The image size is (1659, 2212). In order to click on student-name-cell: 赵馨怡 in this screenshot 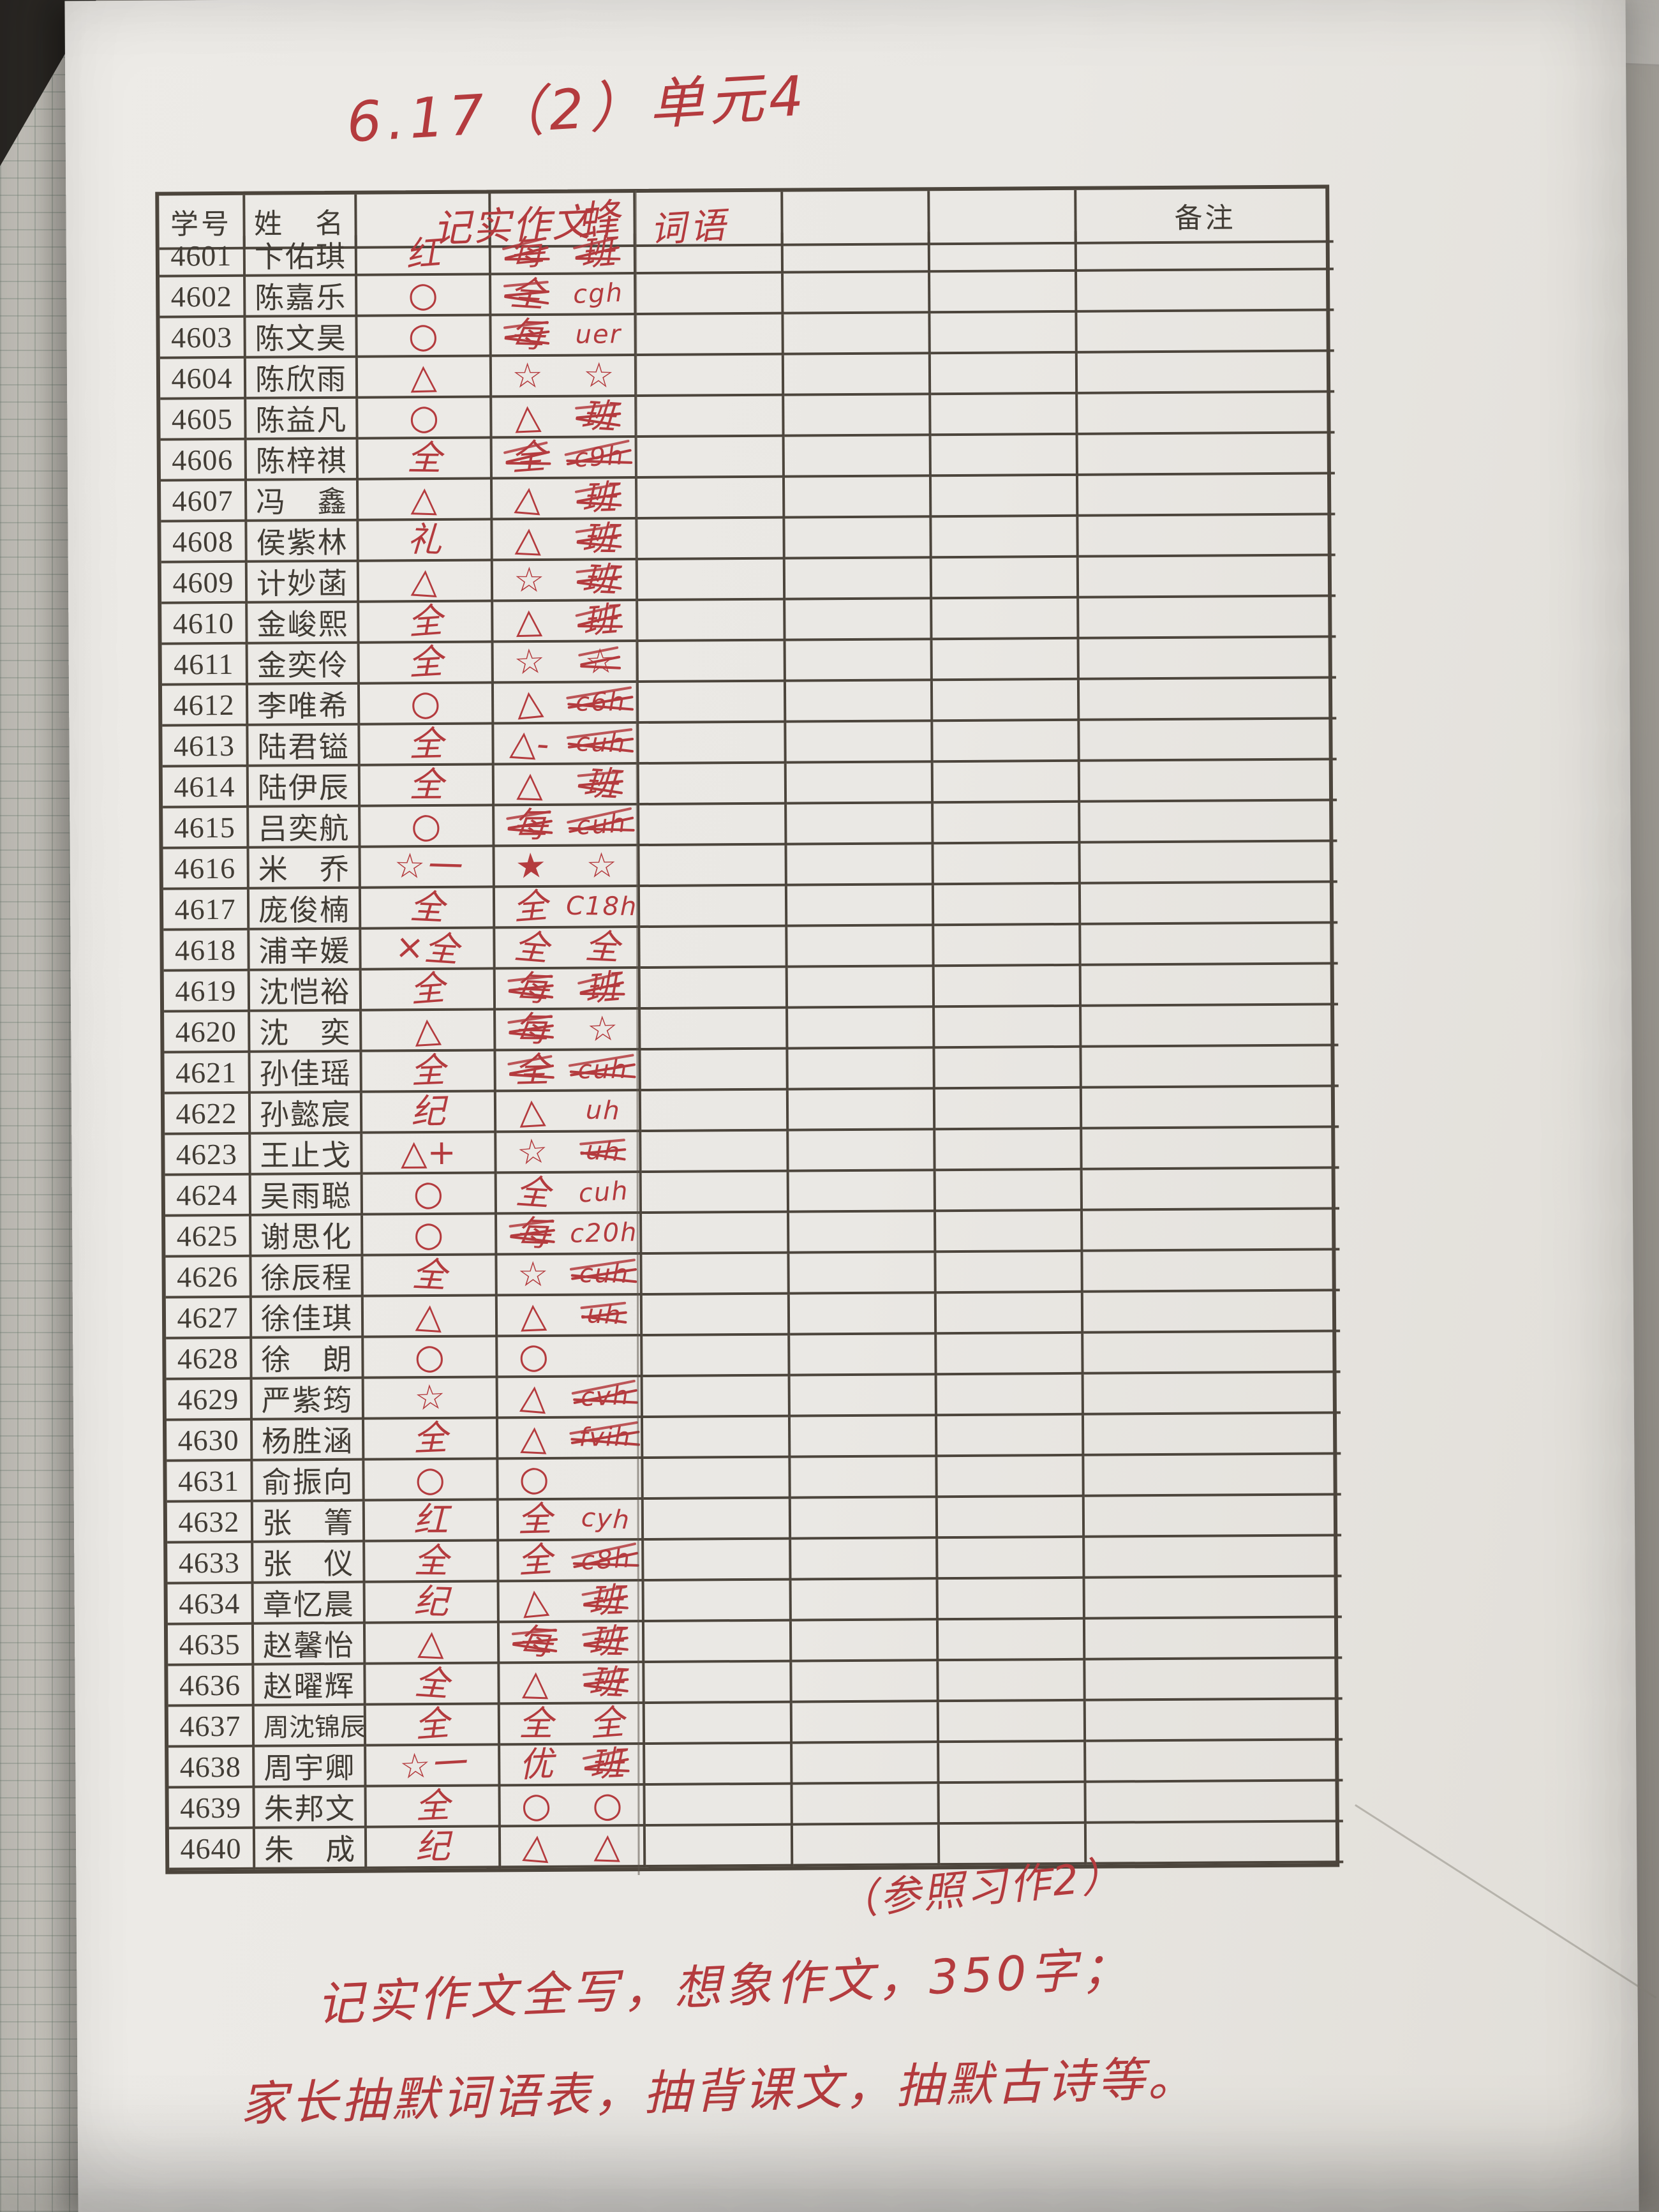, I will do `click(309, 1645)`.